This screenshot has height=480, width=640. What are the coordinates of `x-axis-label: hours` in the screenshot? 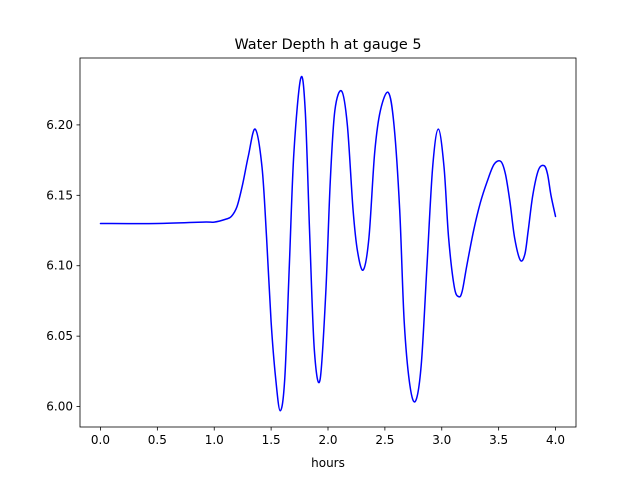 It's located at (328, 463).